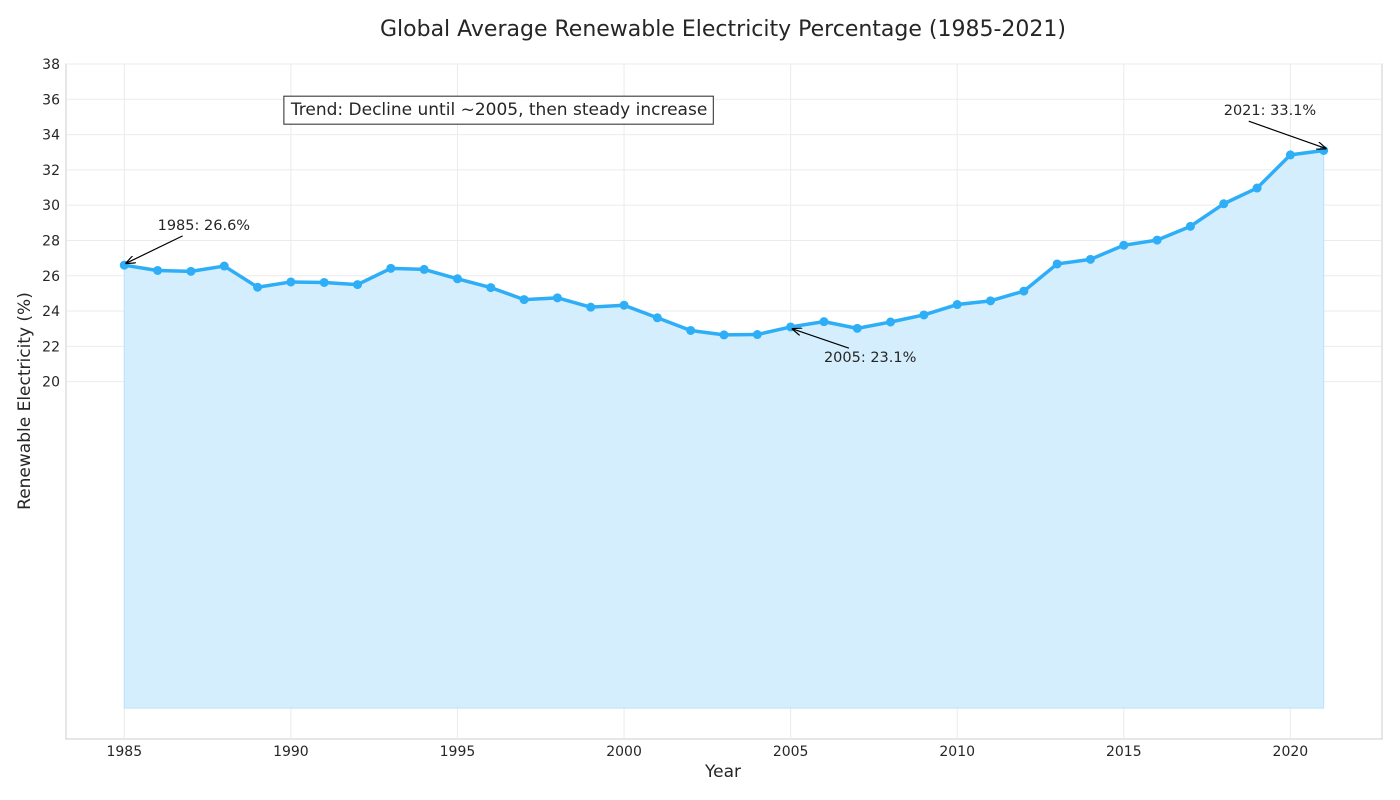 This screenshot has height=800, width=1400. Describe the element at coordinates (124, 752) in the screenshot. I see `x-tick-label: 1985` at that location.